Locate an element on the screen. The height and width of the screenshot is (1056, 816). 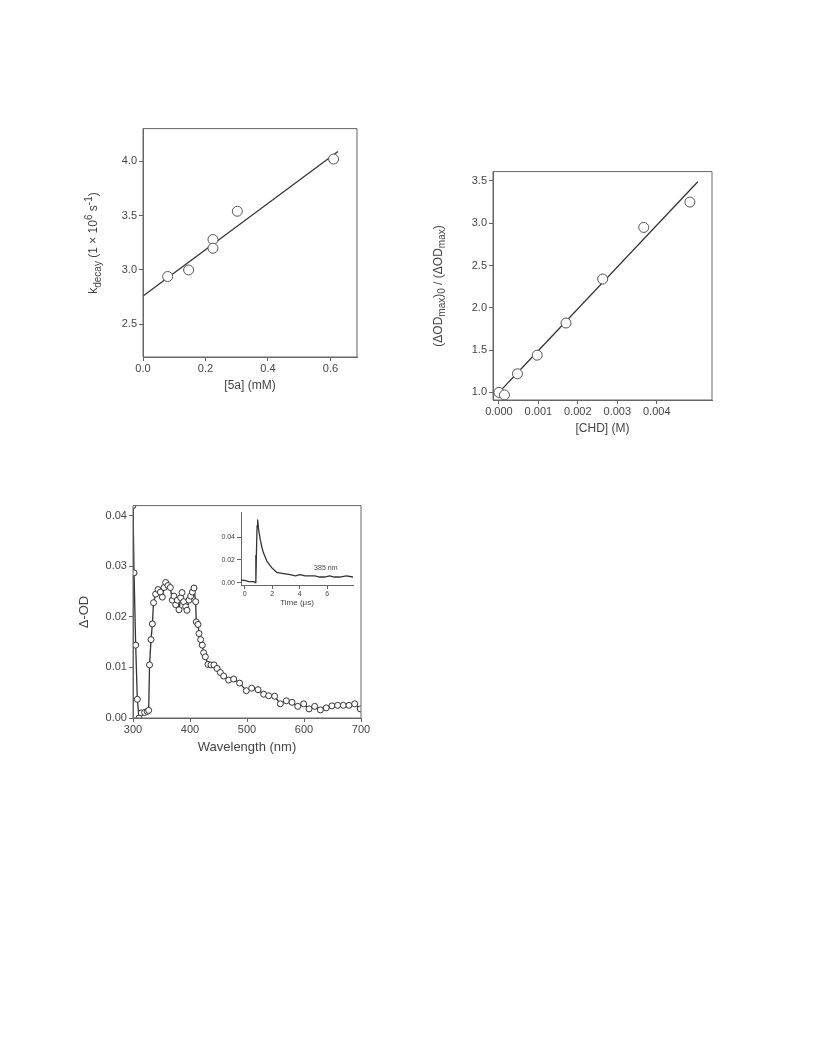
x-tick-label: 500 is located at coordinates (247, 728).